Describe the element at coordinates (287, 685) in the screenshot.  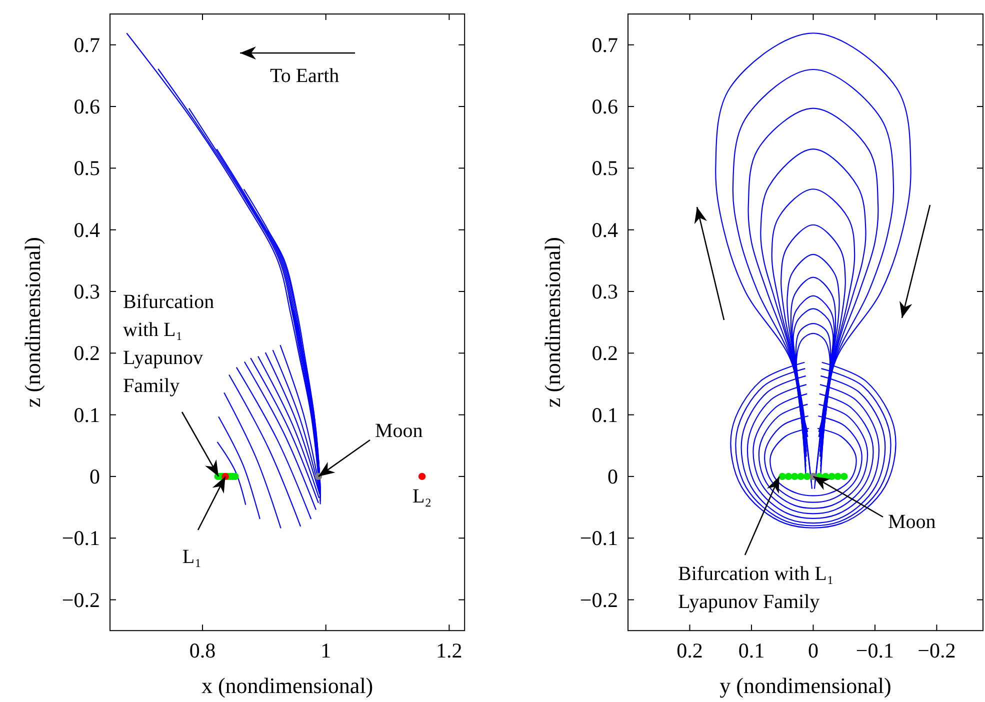
I see `x-axis-title: x (nondimensional)` at that location.